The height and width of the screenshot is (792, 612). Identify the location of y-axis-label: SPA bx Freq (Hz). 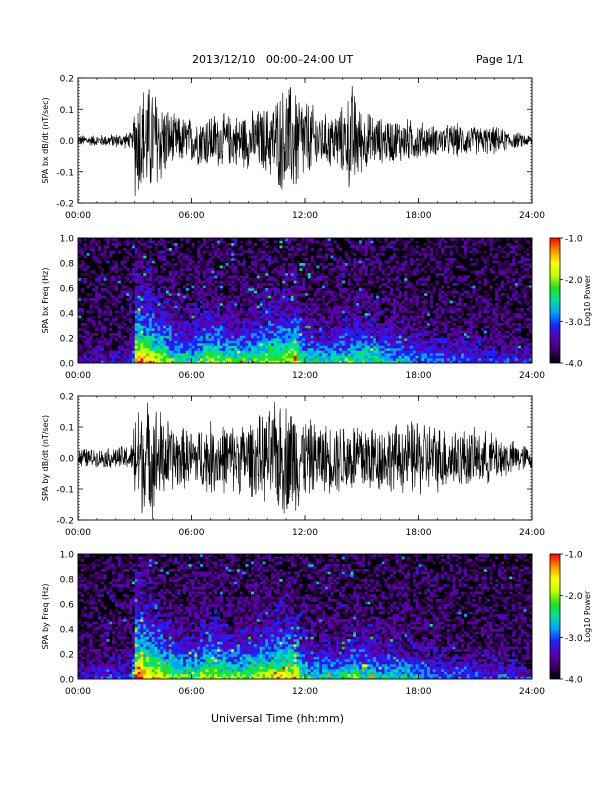
(45, 301).